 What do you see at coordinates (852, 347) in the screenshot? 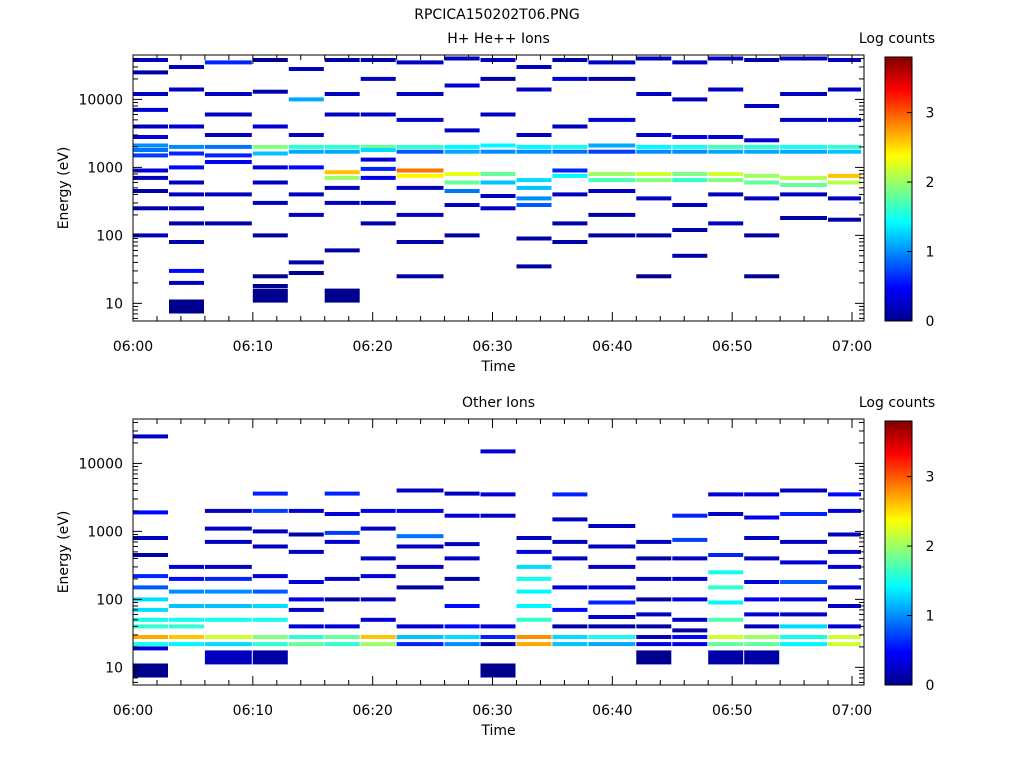
I see `x-tick-label: 07:00` at bounding box center [852, 347].